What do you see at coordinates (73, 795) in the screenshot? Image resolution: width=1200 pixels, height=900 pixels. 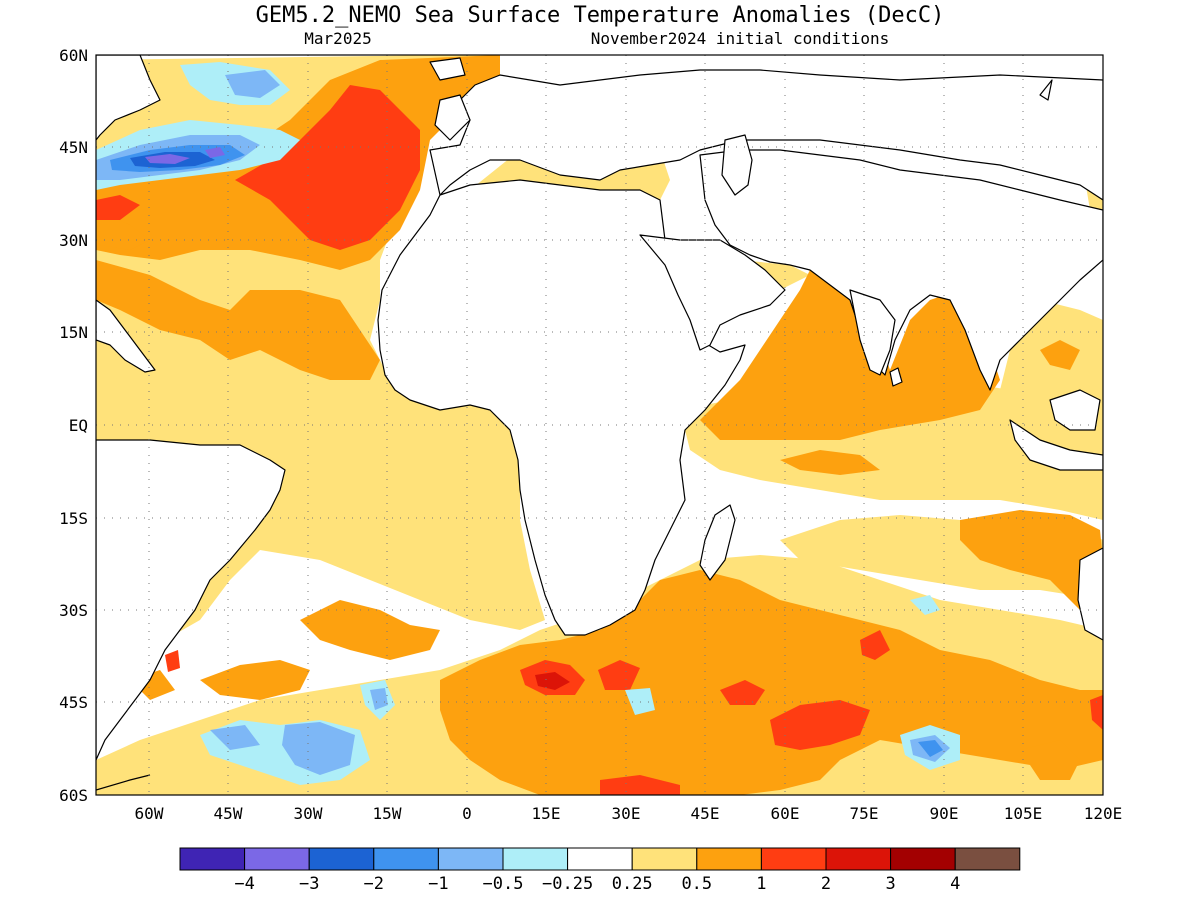 I see `lat-tick-label: 60S` at bounding box center [73, 795].